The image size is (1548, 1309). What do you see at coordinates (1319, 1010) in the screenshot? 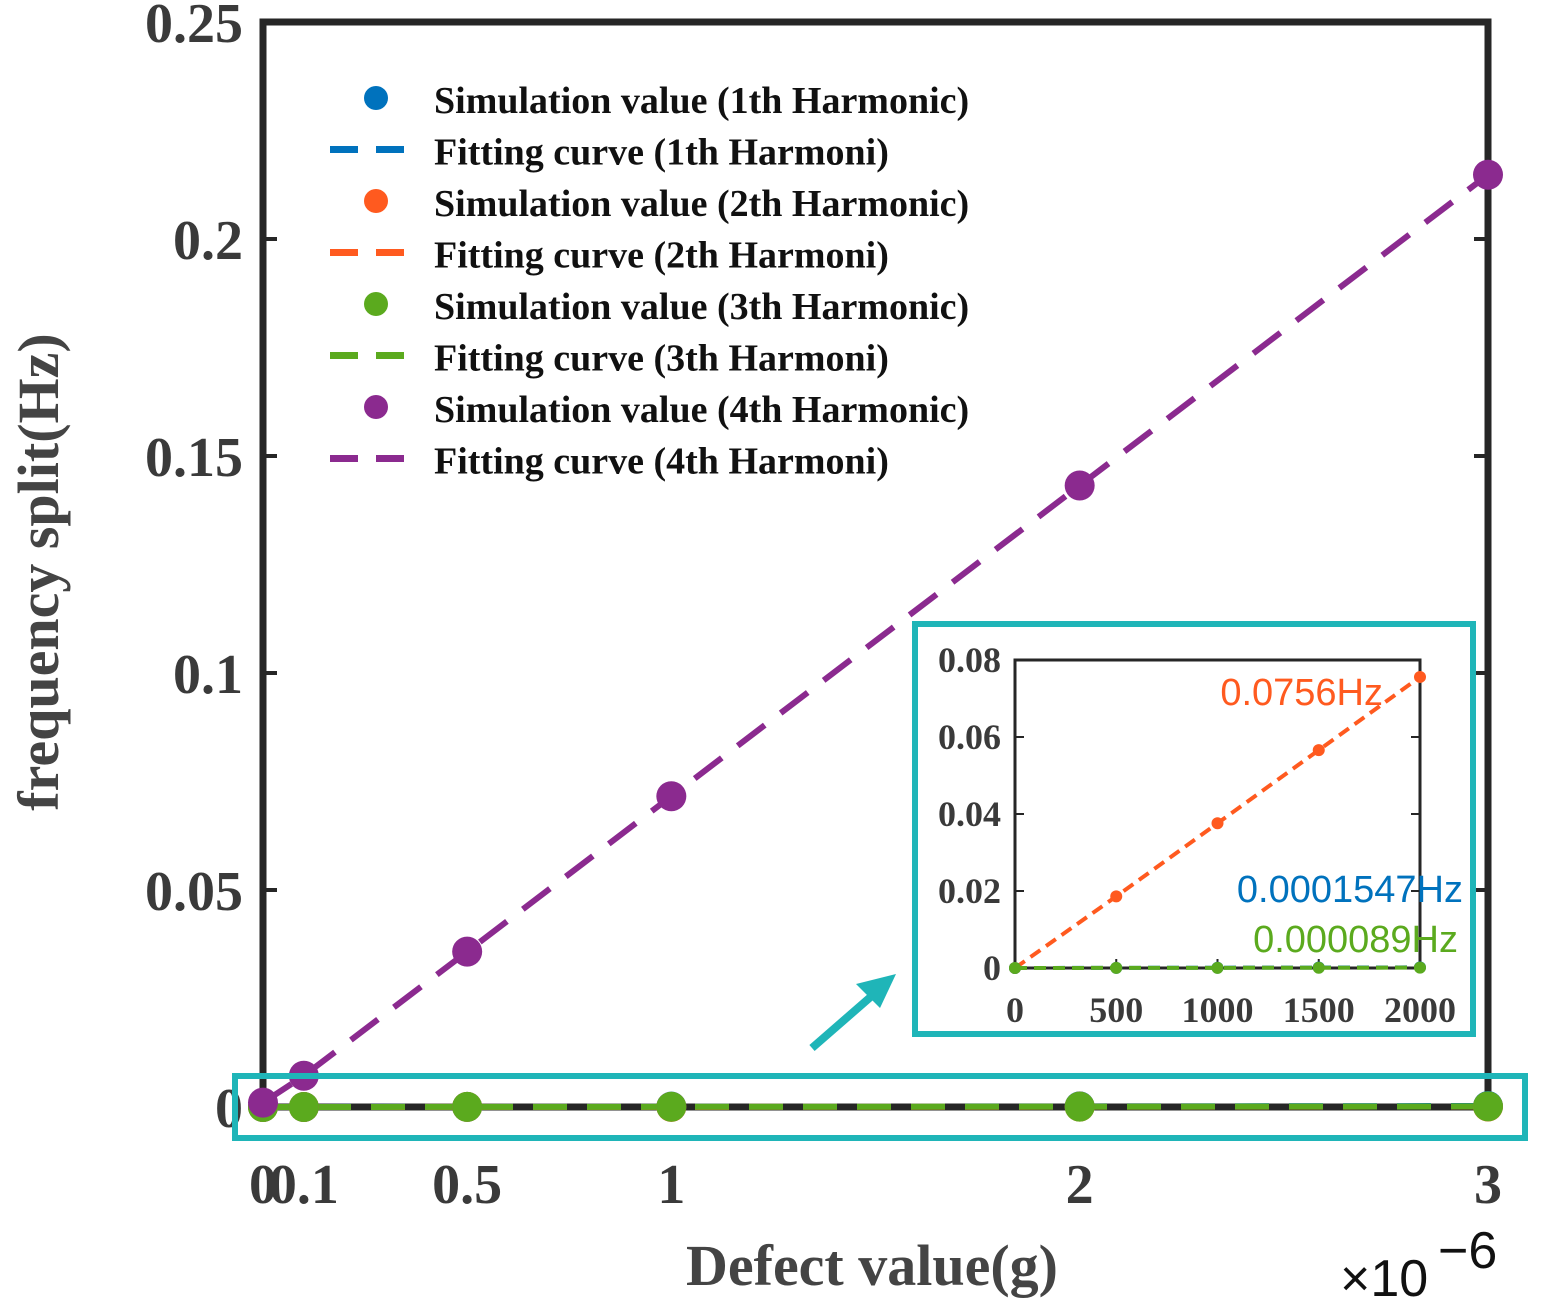
I see `inset-x-tick-label: 1500` at bounding box center [1319, 1010].